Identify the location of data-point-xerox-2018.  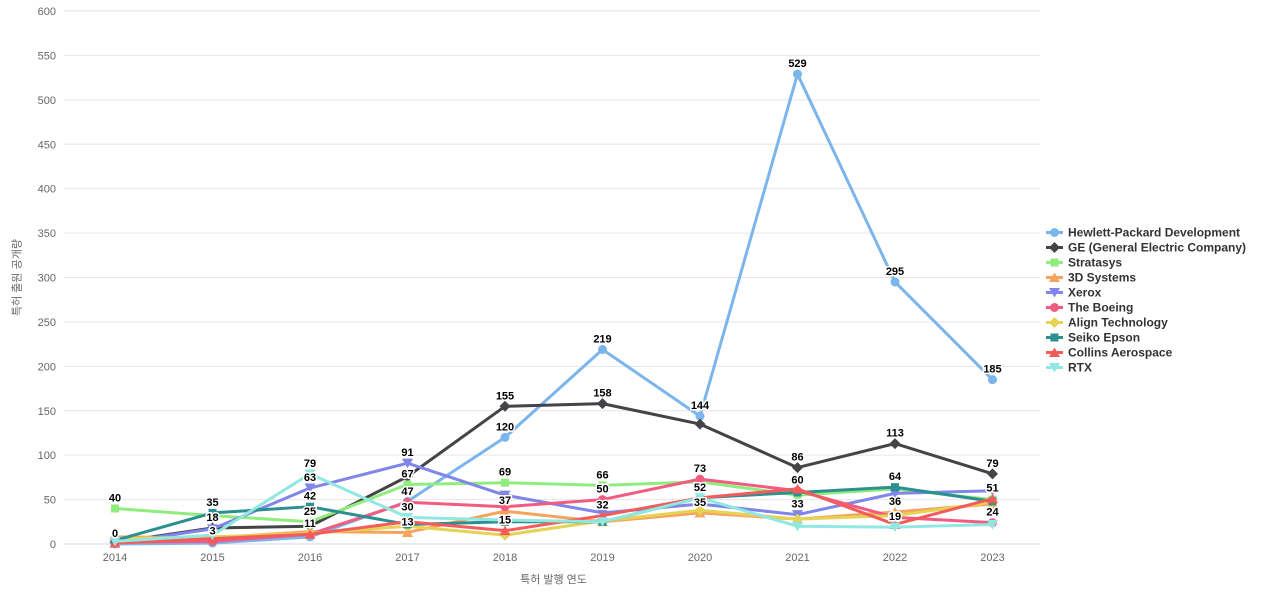
(505, 495).